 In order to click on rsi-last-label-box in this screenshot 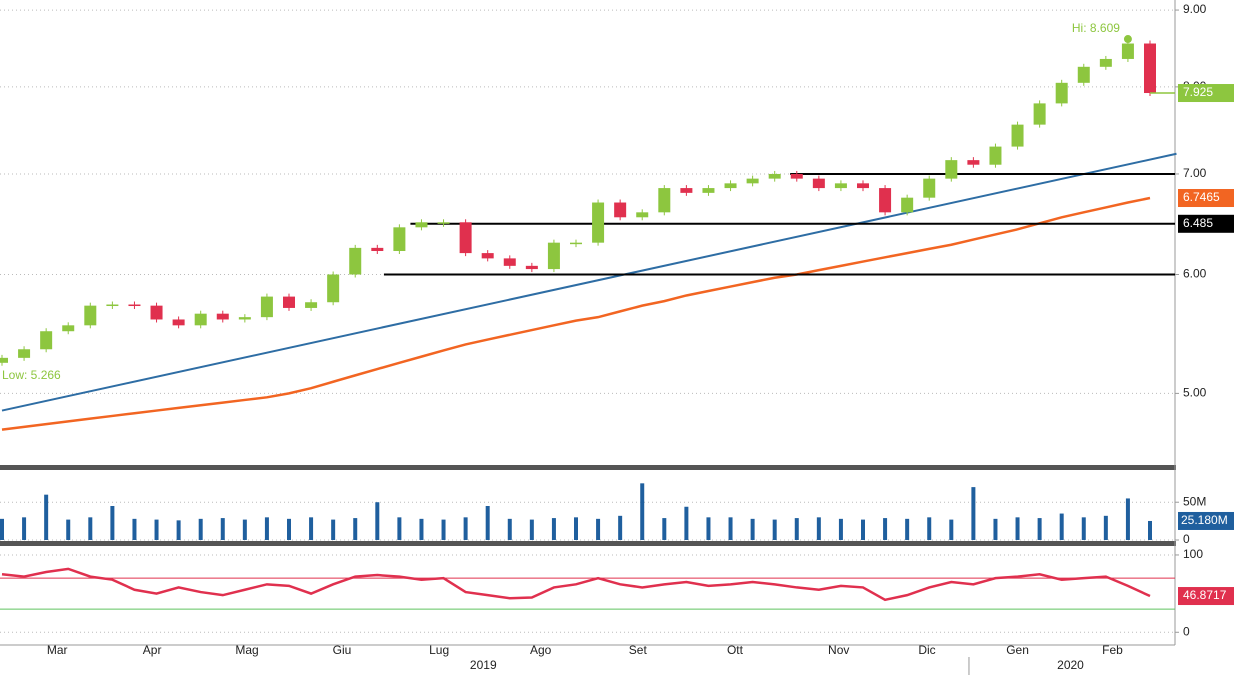, I will do `click(1206, 596)`.